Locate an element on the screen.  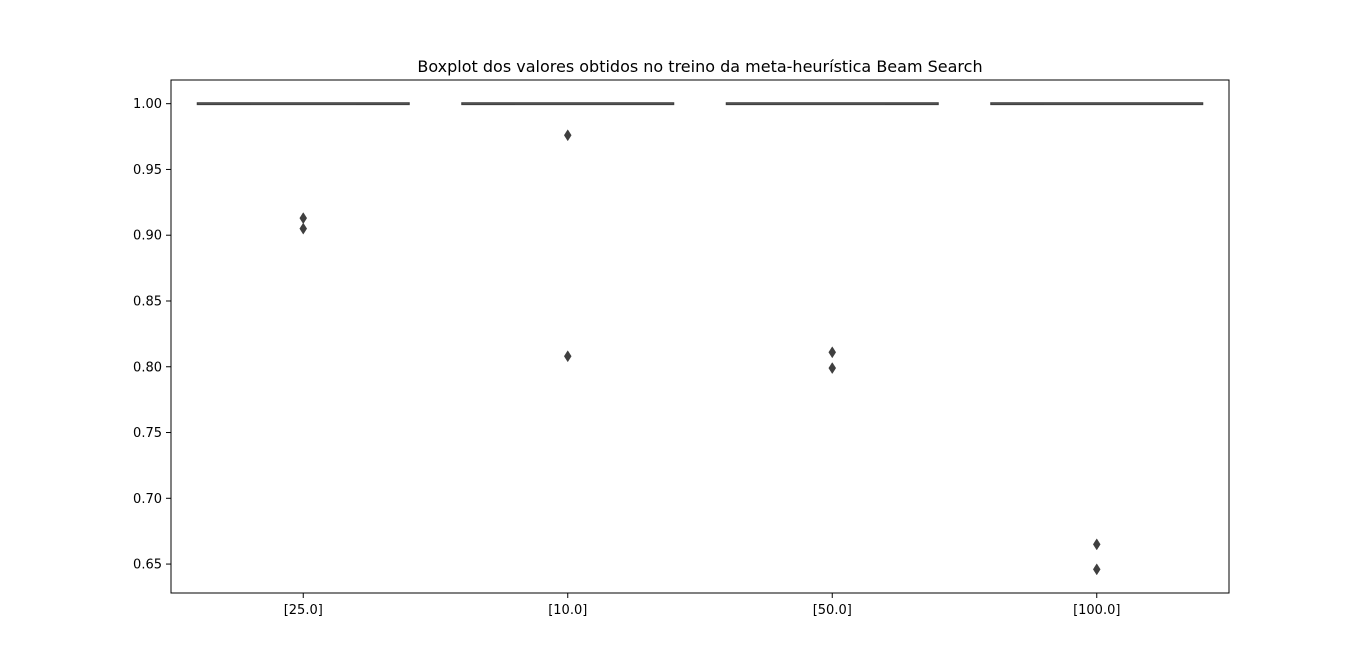
y-tick-label: 0.70 is located at coordinates (147, 499).